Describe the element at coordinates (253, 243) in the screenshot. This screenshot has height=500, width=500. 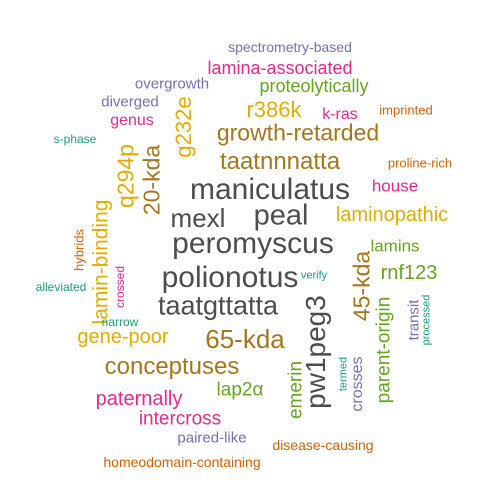
I see `word-peromyscus: peromyscus` at that location.